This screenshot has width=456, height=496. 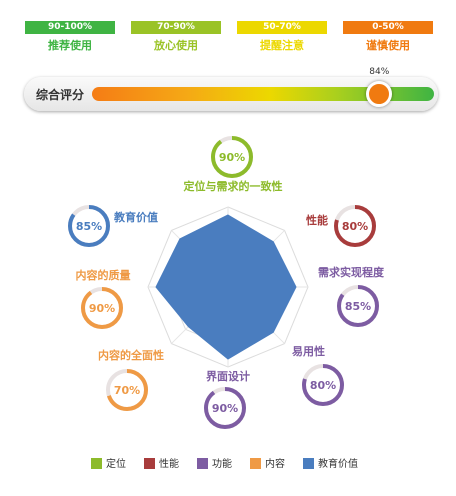 What do you see at coordinates (103, 275) in the screenshot?
I see `dimension-label: 内容的质量` at bounding box center [103, 275].